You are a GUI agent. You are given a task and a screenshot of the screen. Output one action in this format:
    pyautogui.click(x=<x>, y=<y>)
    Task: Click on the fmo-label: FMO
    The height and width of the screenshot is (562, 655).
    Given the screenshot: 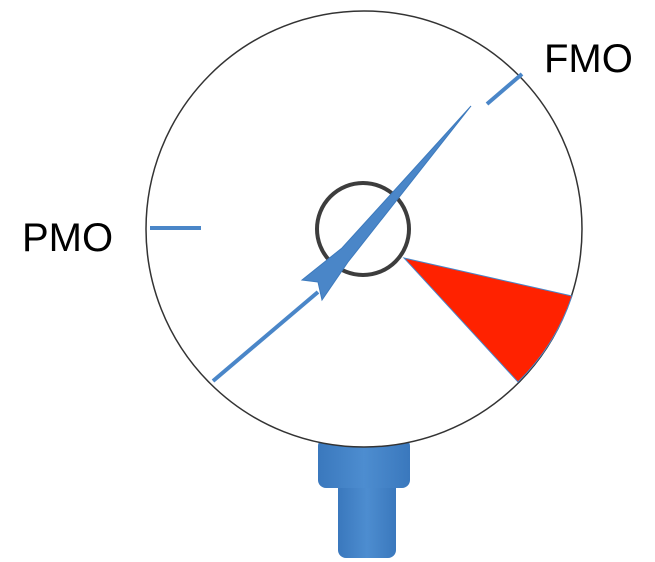 What is the action you would take?
    pyautogui.click(x=588, y=59)
    